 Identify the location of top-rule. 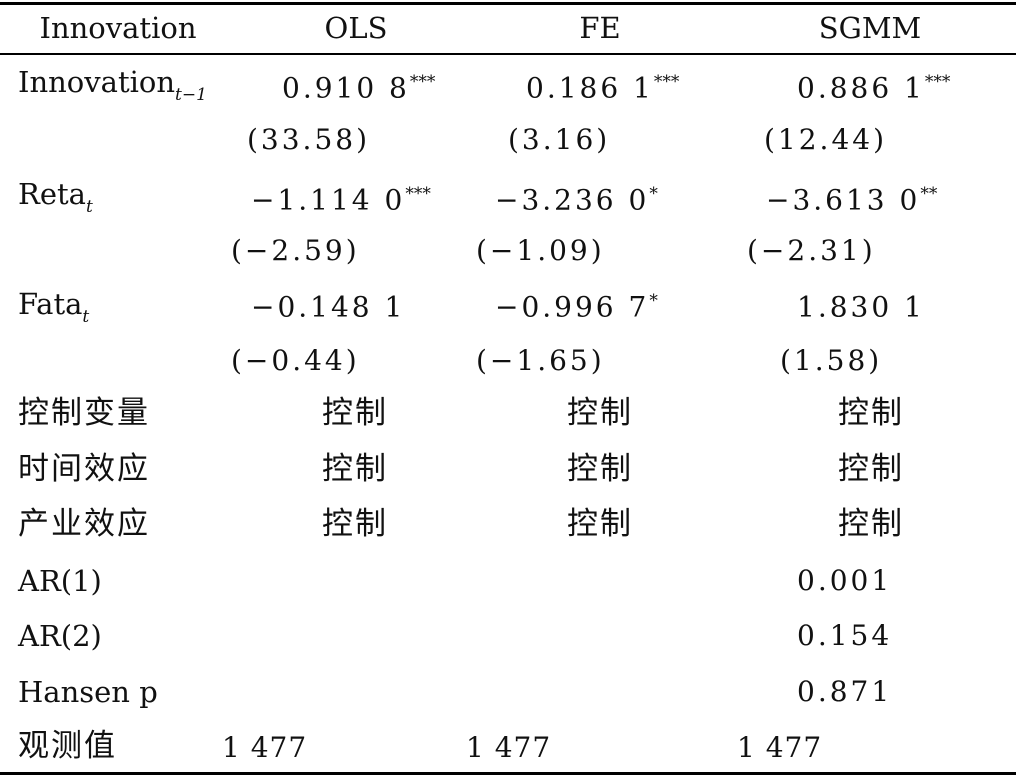
(508, 3).